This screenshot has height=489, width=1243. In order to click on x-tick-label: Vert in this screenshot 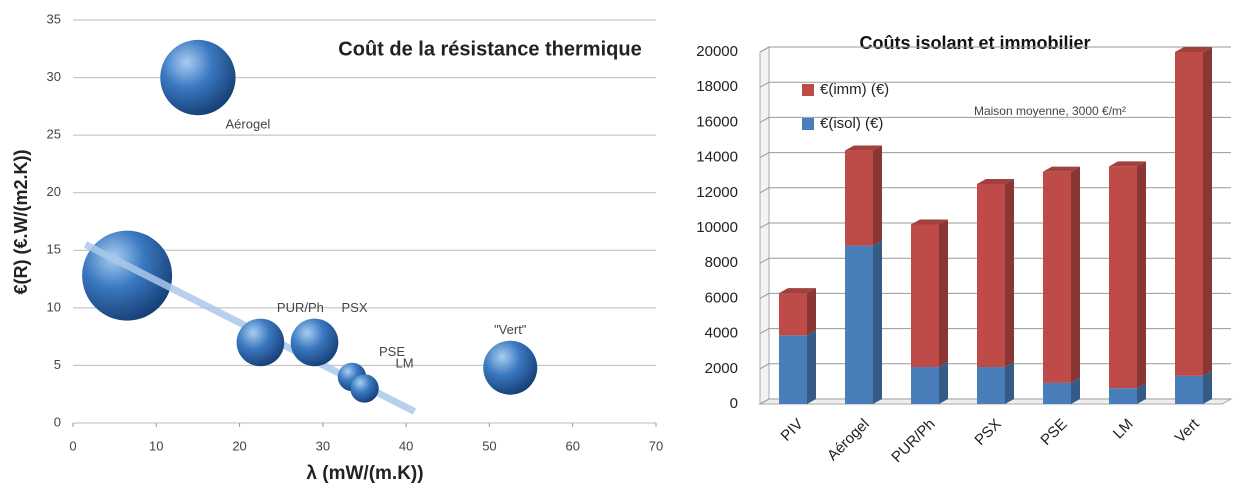, I will do `click(1187, 430)`.